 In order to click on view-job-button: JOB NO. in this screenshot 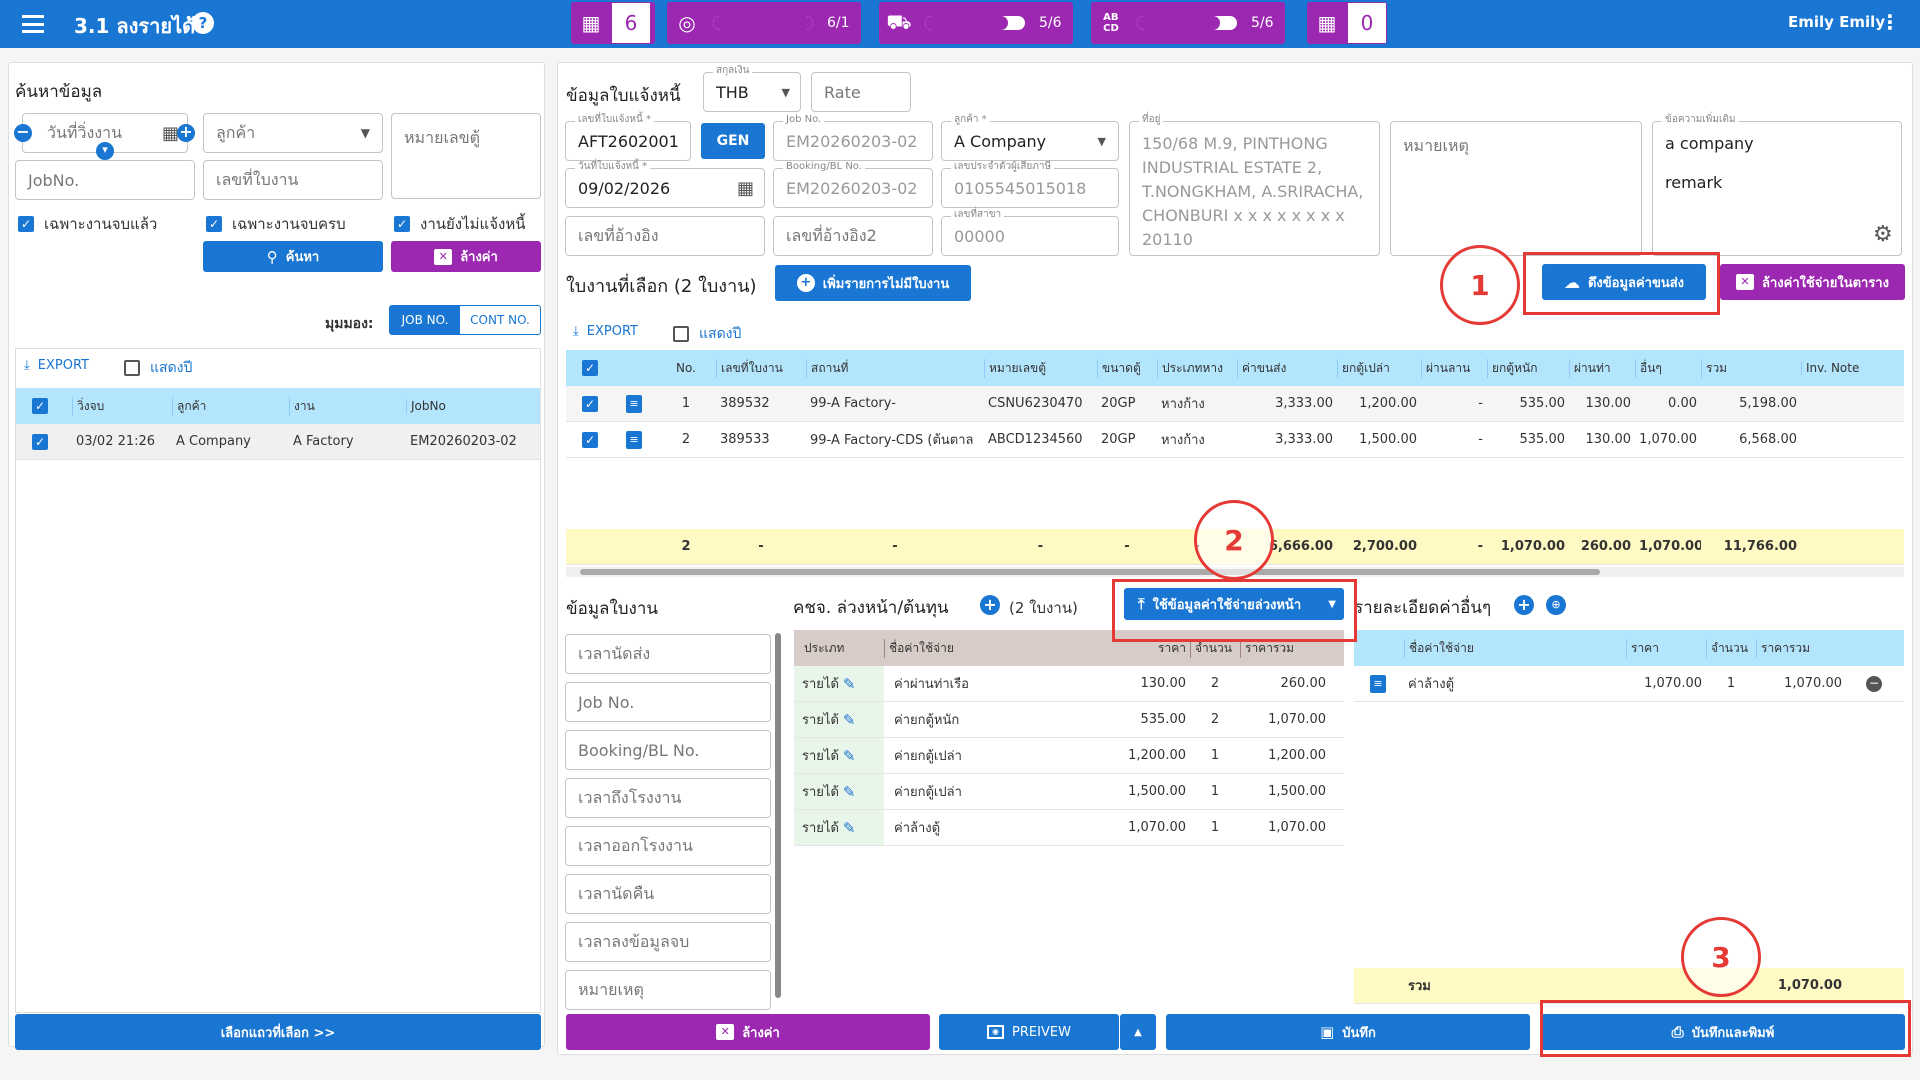, I will do `click(425, 320)`.